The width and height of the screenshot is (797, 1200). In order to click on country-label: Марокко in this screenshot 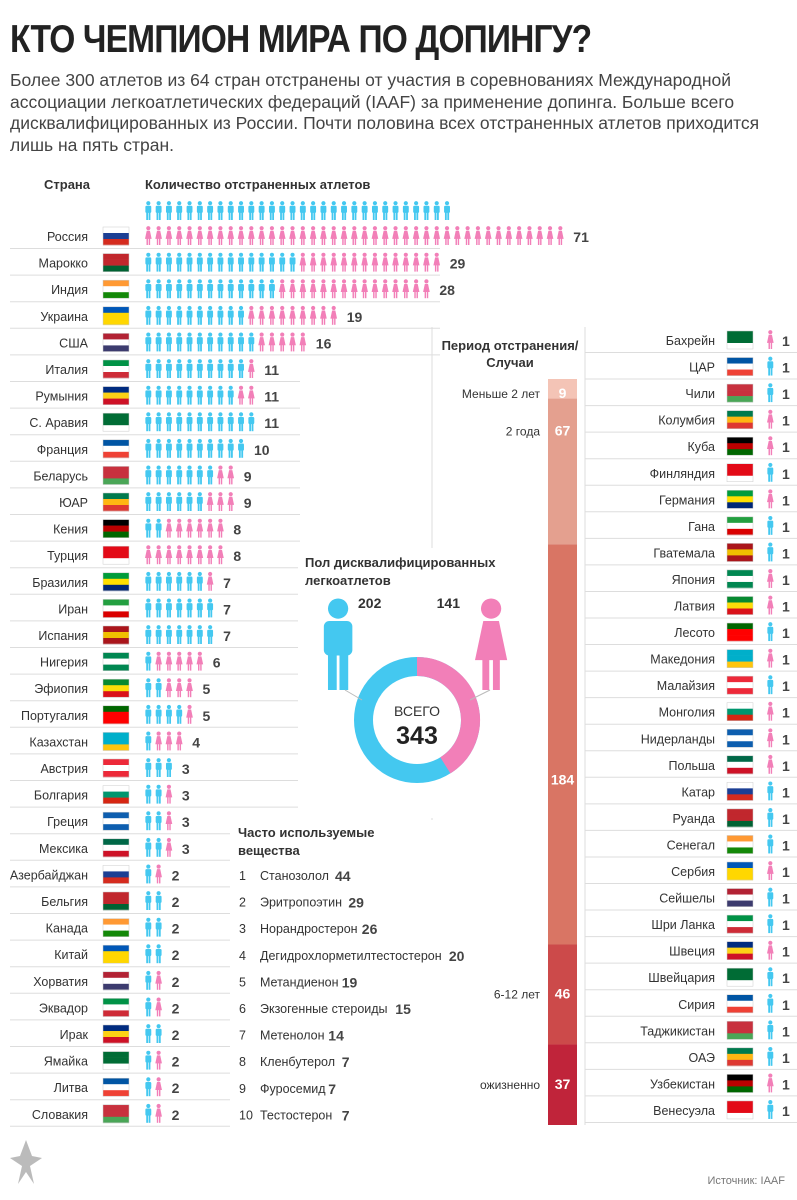, I will do `click(63, 264)`.